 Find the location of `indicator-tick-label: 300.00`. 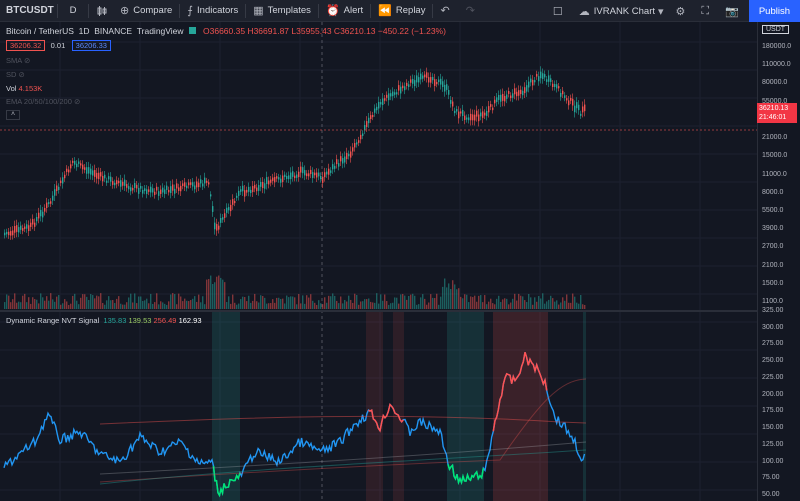

indicator-tick-label: 300.00 is located at coordinates (773, 327).